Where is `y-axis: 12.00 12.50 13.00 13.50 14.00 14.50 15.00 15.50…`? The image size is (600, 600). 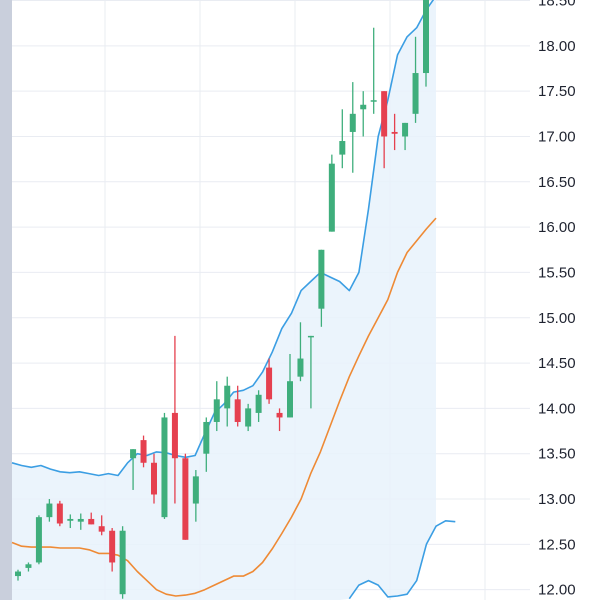 y-axis: 12.00 12.50 13.00 13.50 14.00 14.50 15.00 15.50… is located at coordinates (557, 299).